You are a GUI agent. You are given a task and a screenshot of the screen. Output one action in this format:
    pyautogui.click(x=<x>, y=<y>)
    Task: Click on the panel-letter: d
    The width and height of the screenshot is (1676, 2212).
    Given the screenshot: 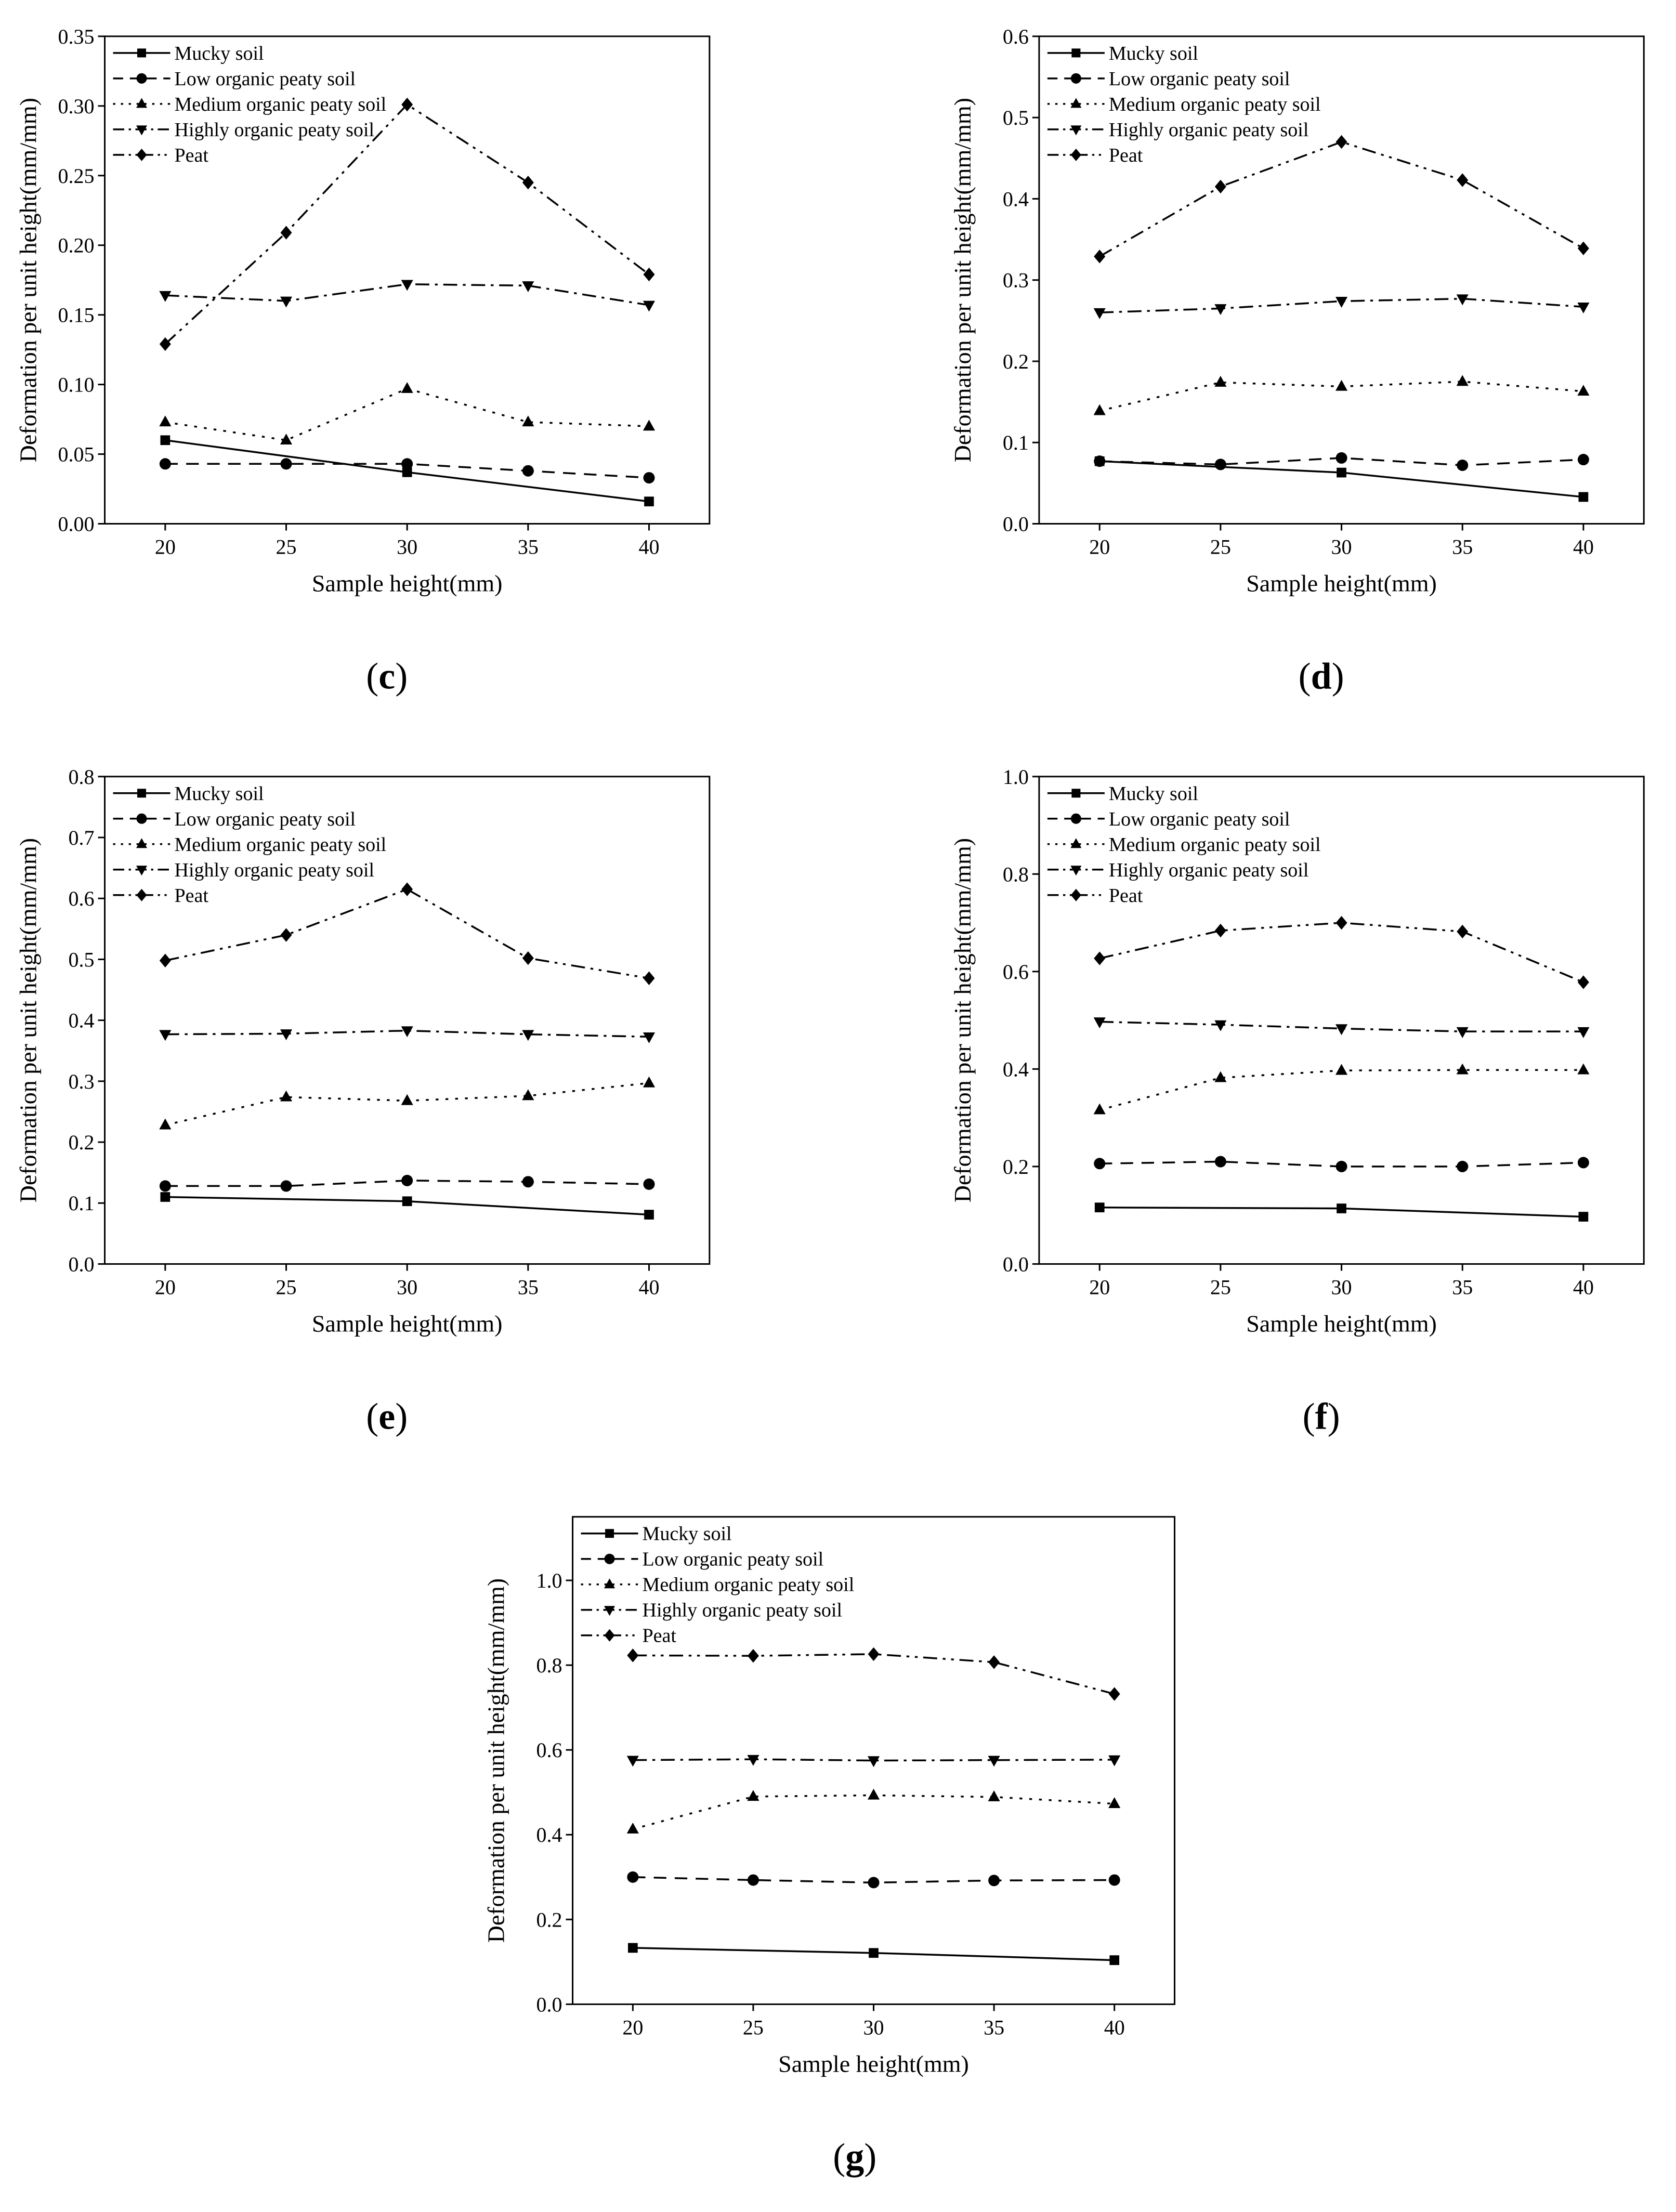 What is the action you would take?
    pyautogui.click(x=1321, y=676)
    